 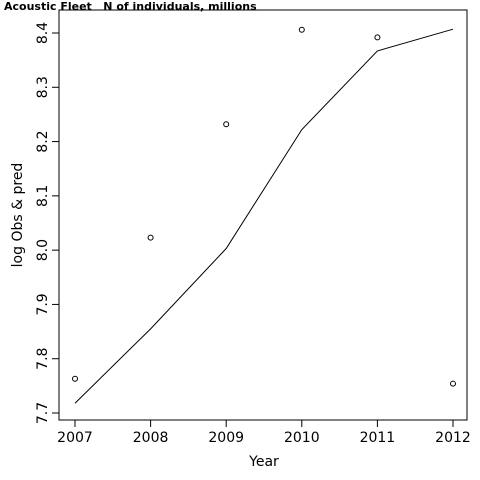 I want to click on x-tick-label: 2008, so click(x=151, y=438).